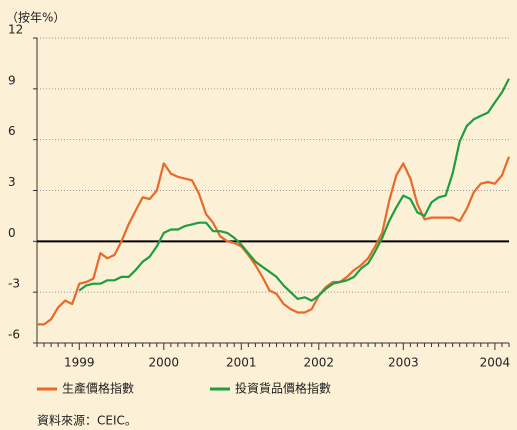  What do you see at coordinates (79, 363) in the screenshot?
I see `x-tick-label: 1999` at bounding box center [79, 363].